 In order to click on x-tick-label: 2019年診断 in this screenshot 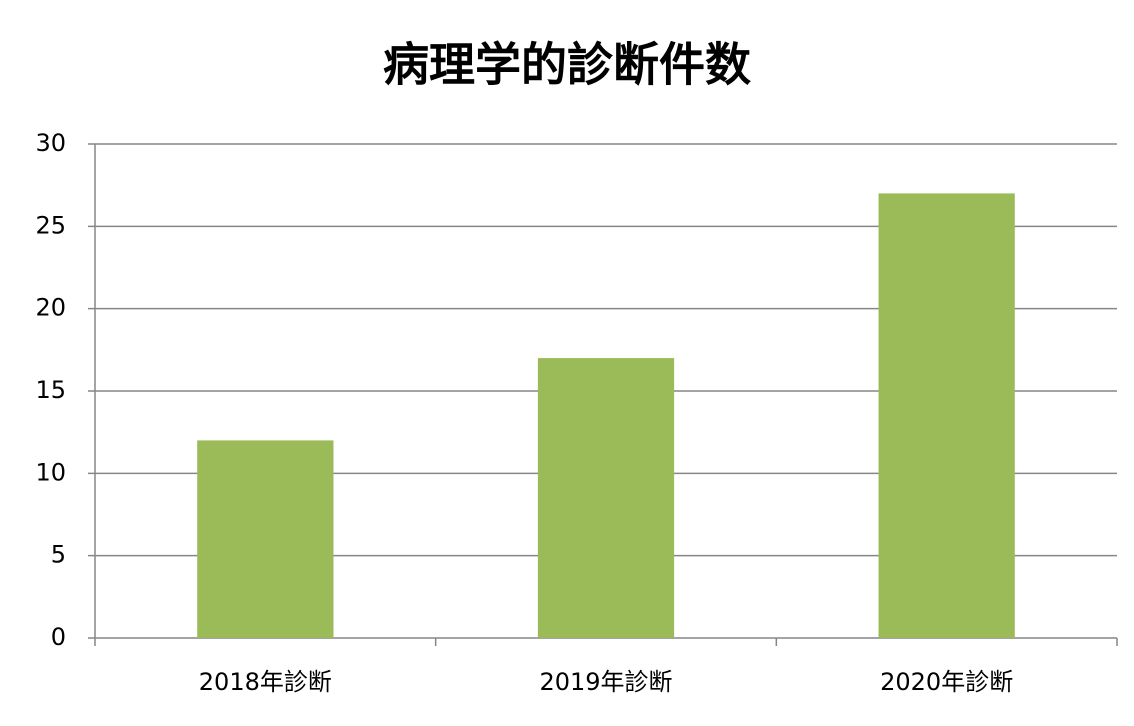, I will do `click(605, 682)`.